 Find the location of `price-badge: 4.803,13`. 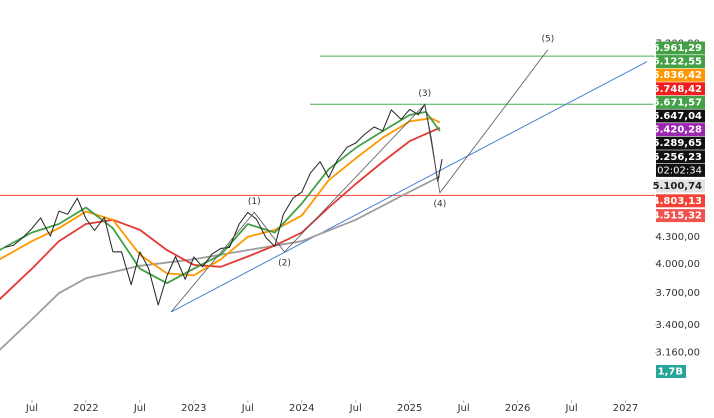

price-badge: 4.803,13 is located at coordinates (679, 201).